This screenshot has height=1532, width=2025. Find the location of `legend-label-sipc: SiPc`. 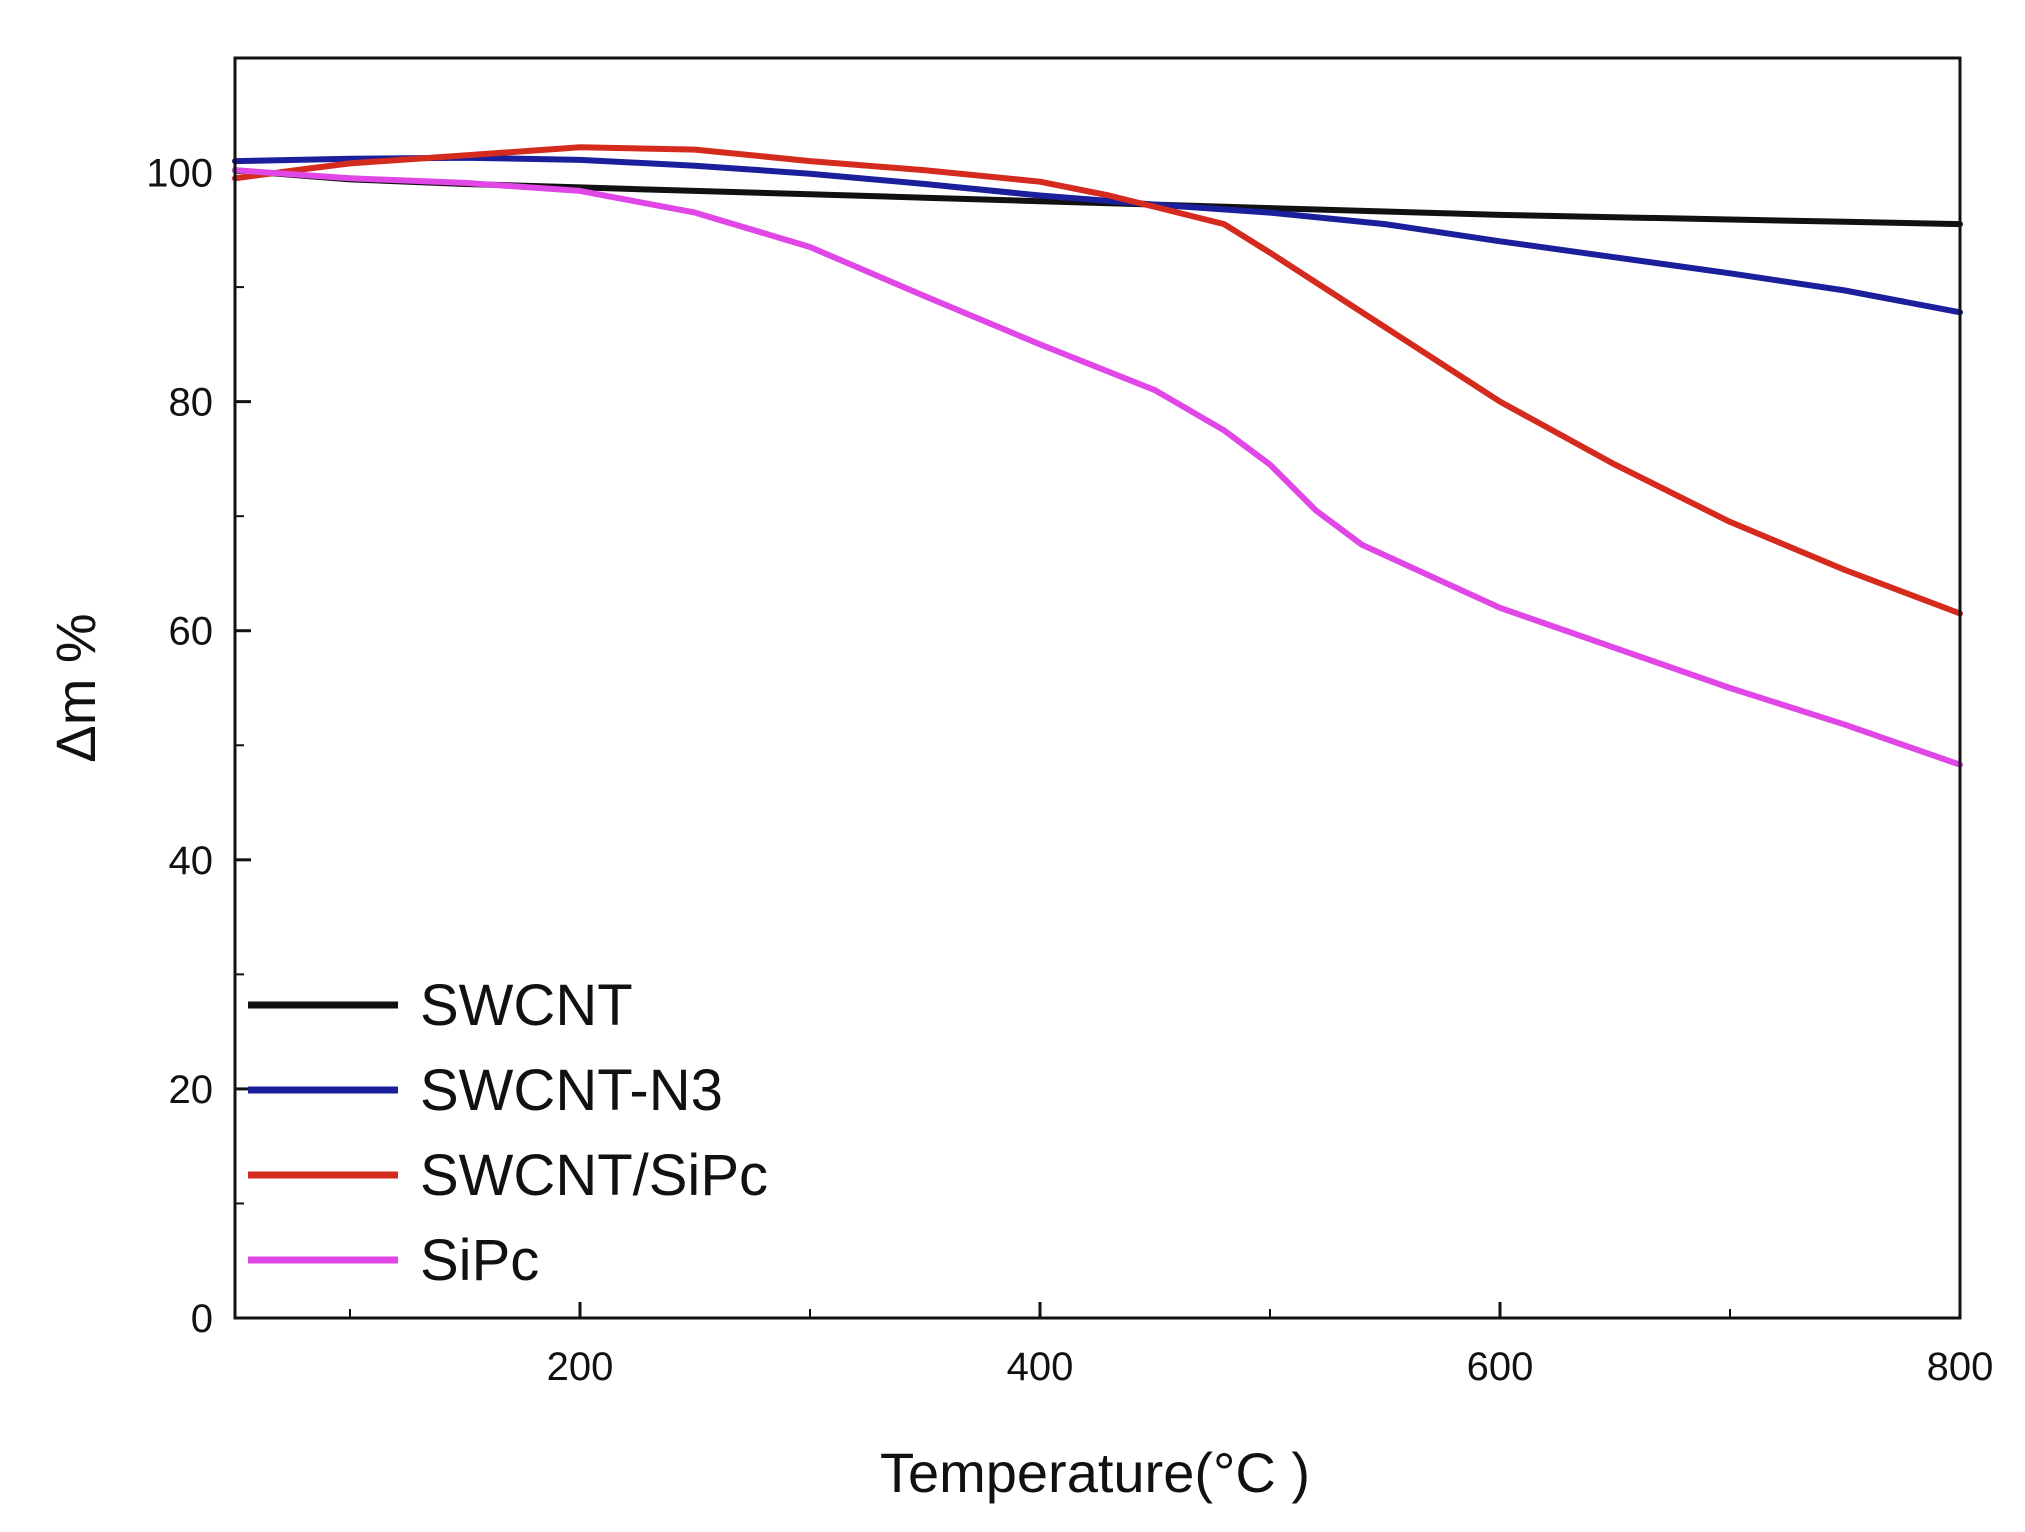

legend-label-sipc: SiPc is located at coordinates (479, 1260).